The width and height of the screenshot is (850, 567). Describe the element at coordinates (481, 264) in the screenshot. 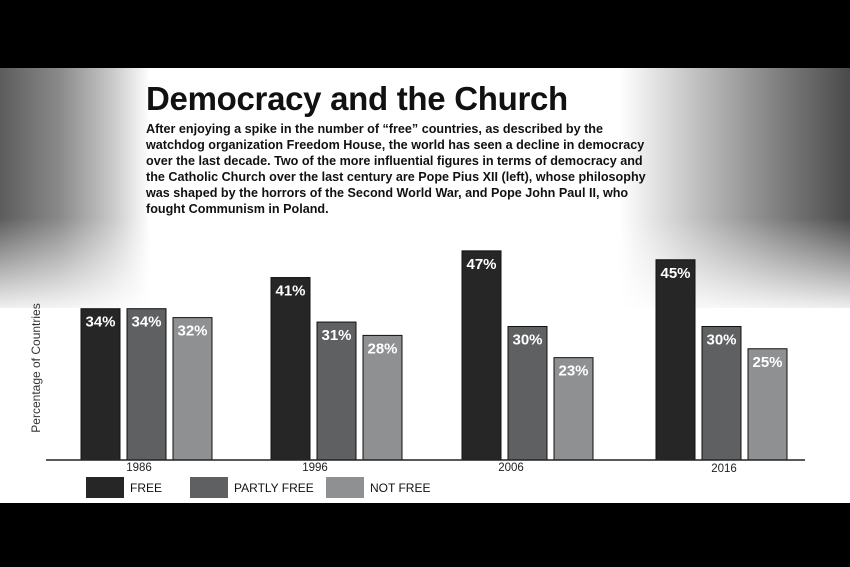

I see `data-label: 47%` at that location.